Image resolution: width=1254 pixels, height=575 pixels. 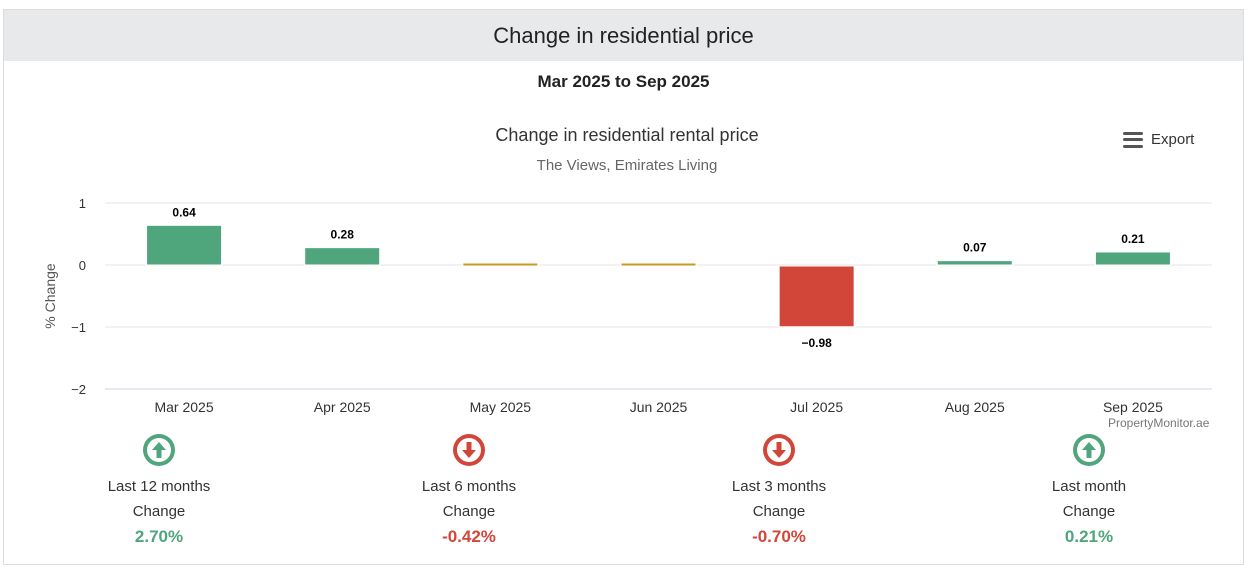 I want to click on stat-value: 0.21%, so click(x=1089, y=536).